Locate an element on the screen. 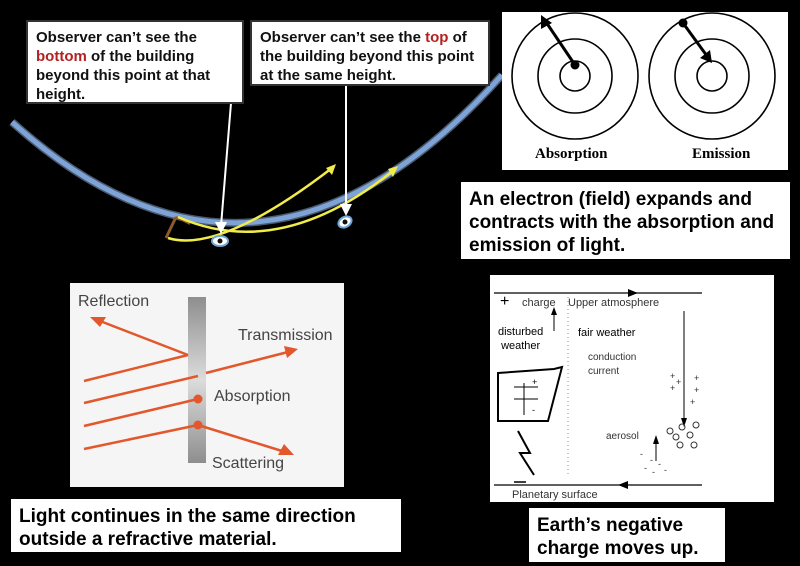 Image resolution: width=800 pixels, height=566 pixels. aerosol-label: aerosol is located at coordinates (622, 436).